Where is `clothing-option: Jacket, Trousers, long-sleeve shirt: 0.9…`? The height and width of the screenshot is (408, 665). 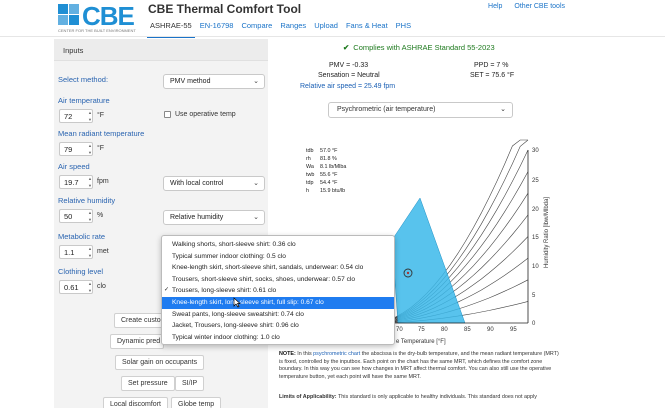
clothing-option: Jacket, Trousers, long-sleeve shirt: 0.9… is located at coordinates (278, 326).